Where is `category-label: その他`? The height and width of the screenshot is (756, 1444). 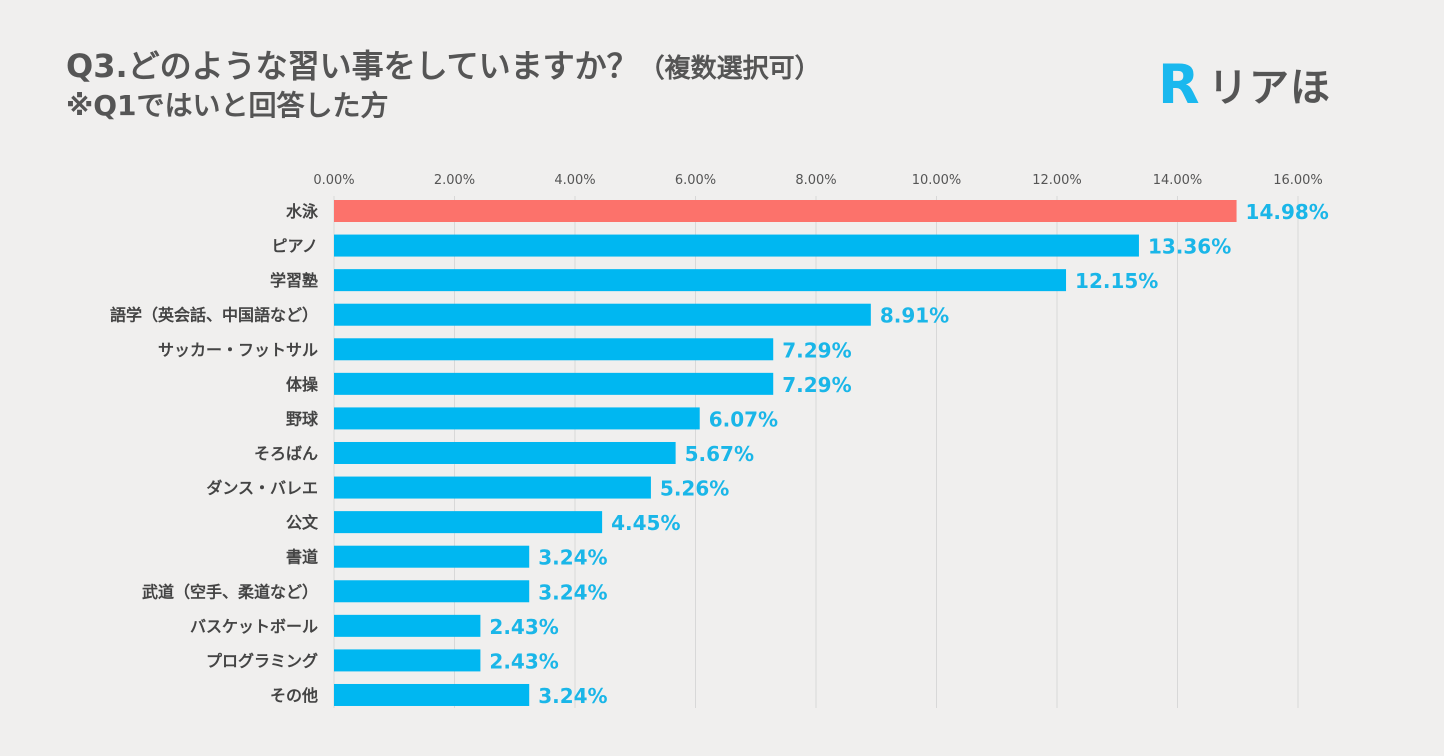
category-label: その他 is located at coordinates (294, 695).